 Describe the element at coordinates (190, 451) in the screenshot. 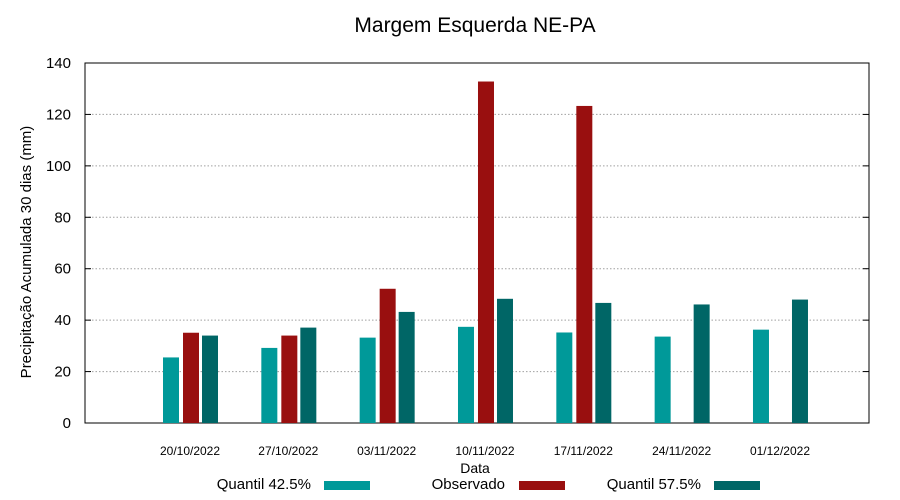

I see `x-tick-label: 20/10/2022` at that location.